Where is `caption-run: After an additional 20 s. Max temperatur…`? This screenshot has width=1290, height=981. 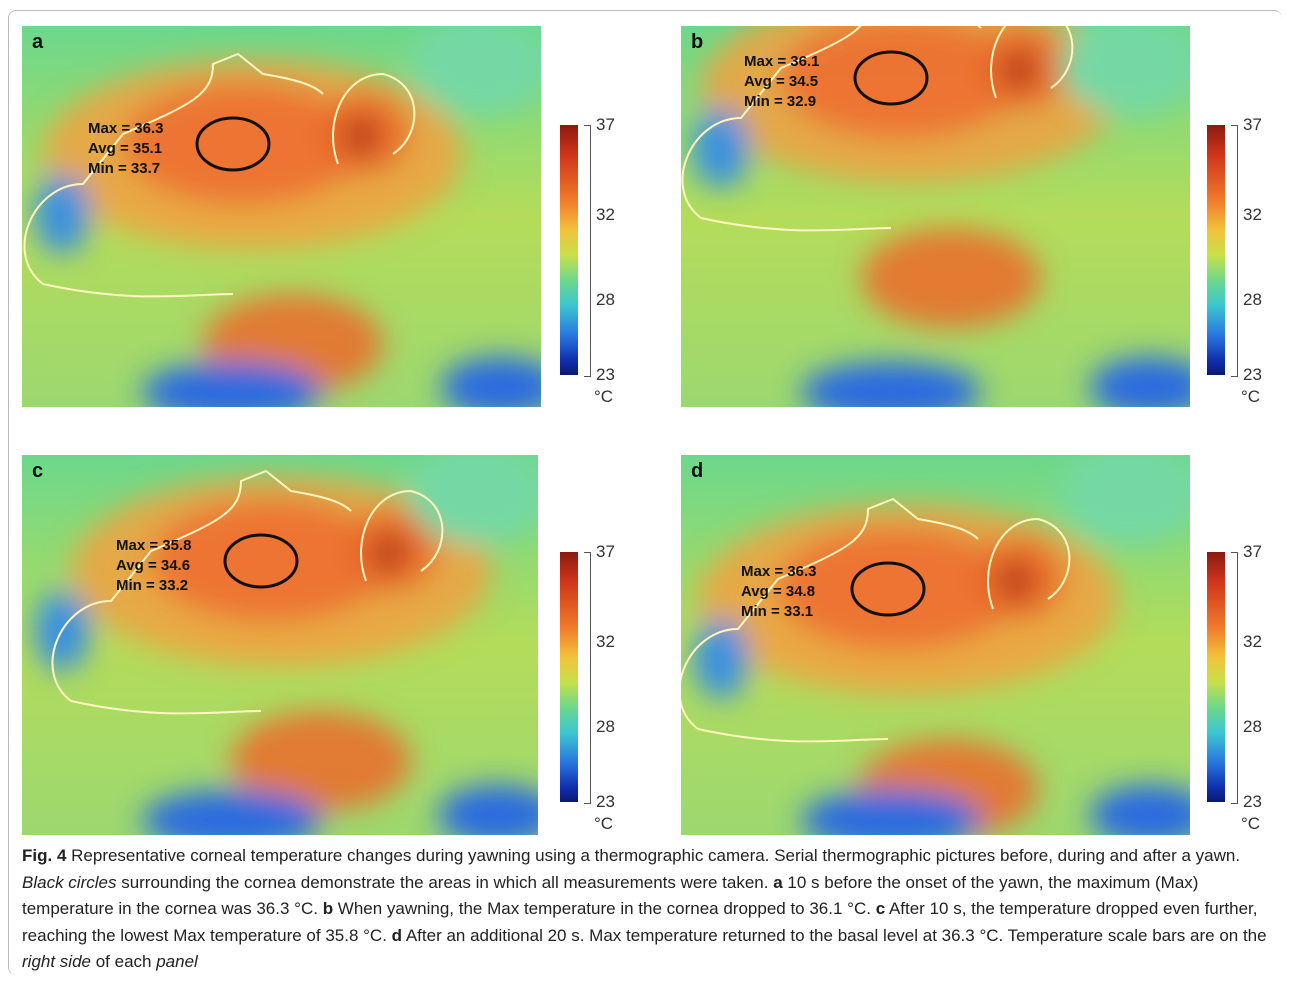
caption-run: After an additional 20 s. Max temperatur… is located at coordinates (834, 935).